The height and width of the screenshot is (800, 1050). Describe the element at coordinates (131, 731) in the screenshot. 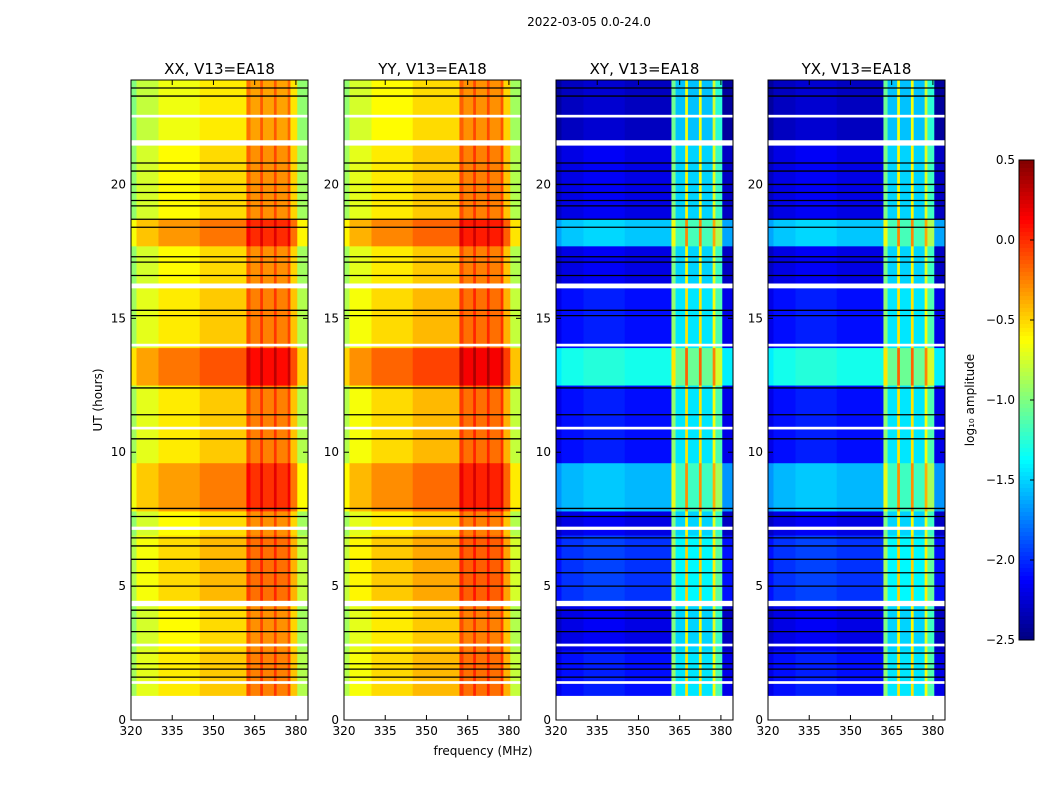

I see `x-tick-label: 320` at that location.